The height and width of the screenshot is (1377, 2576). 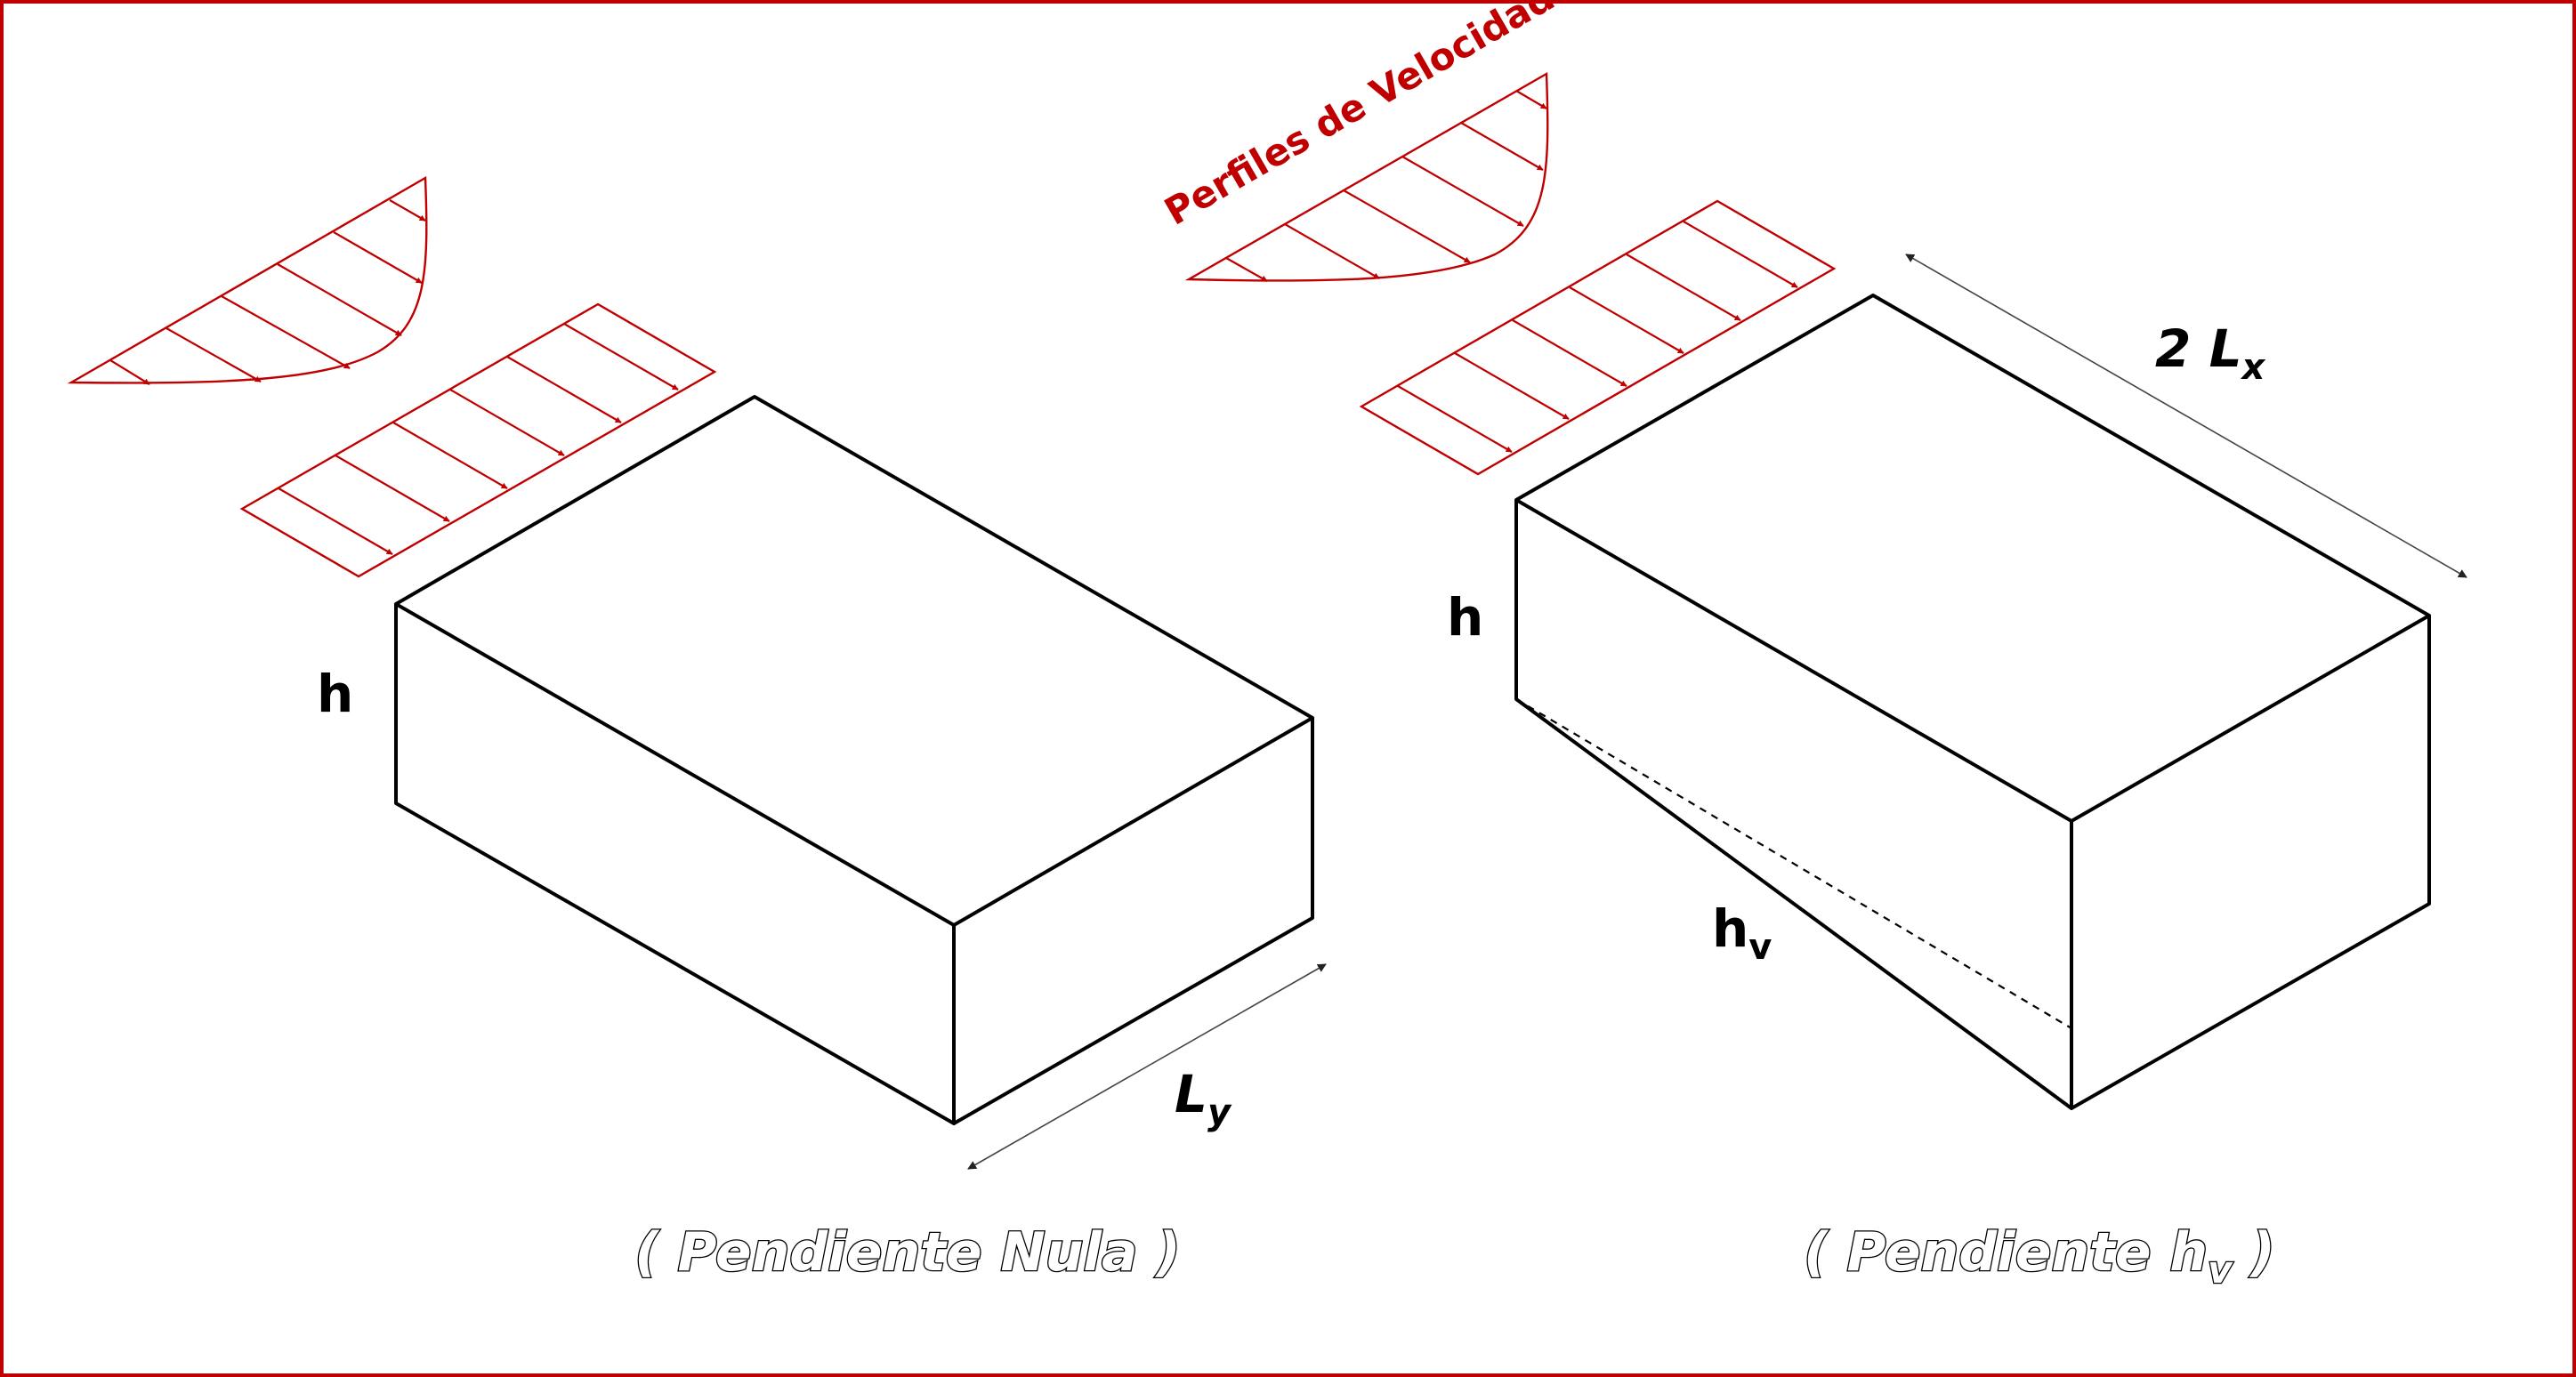 I want to click on right-curved-profile-outline, so click(x=1366, y=176).